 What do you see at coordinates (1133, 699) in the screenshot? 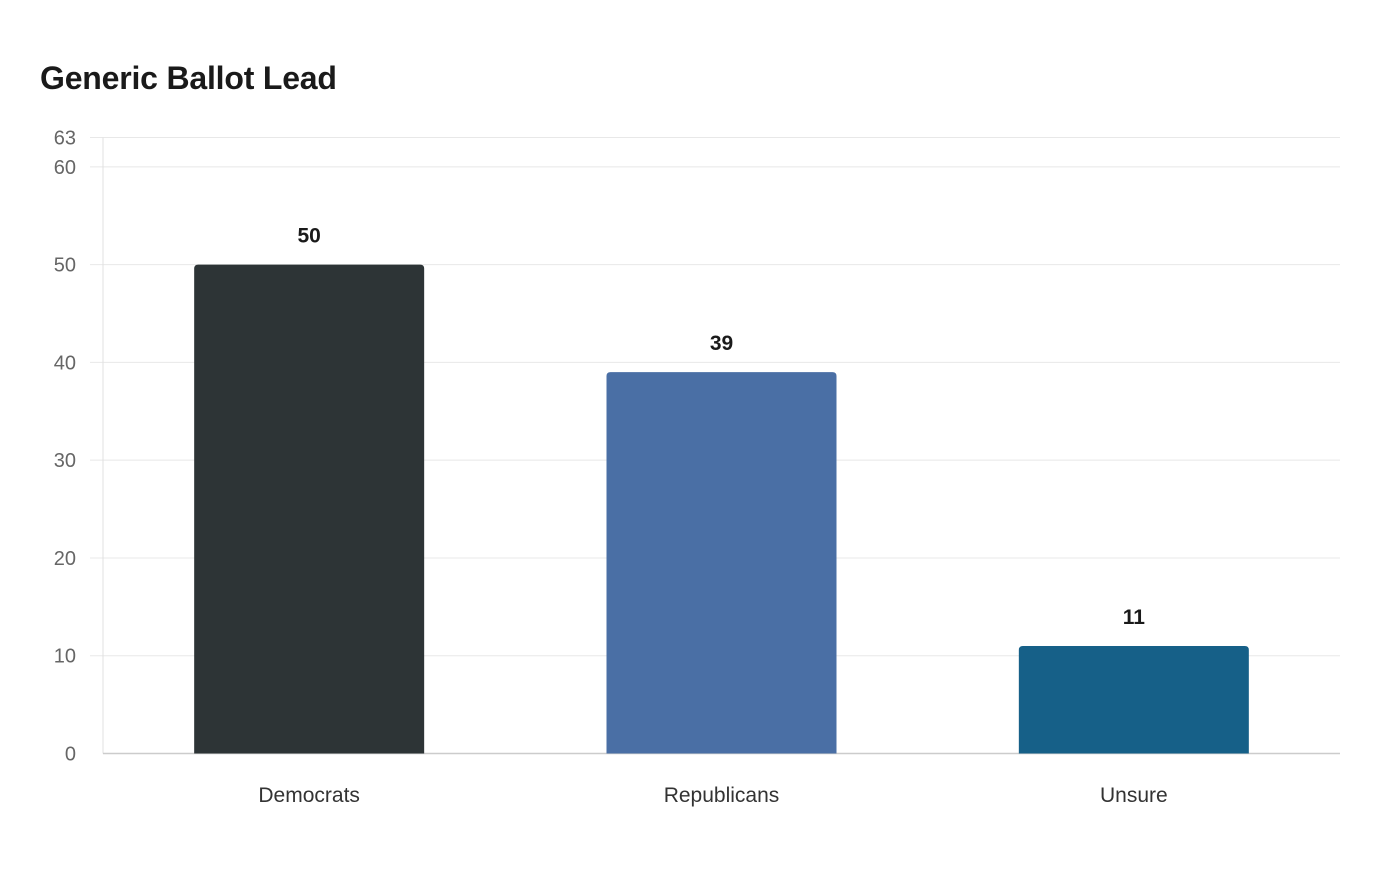
I see `bar-unsure` at bounding box center [1133, 699].